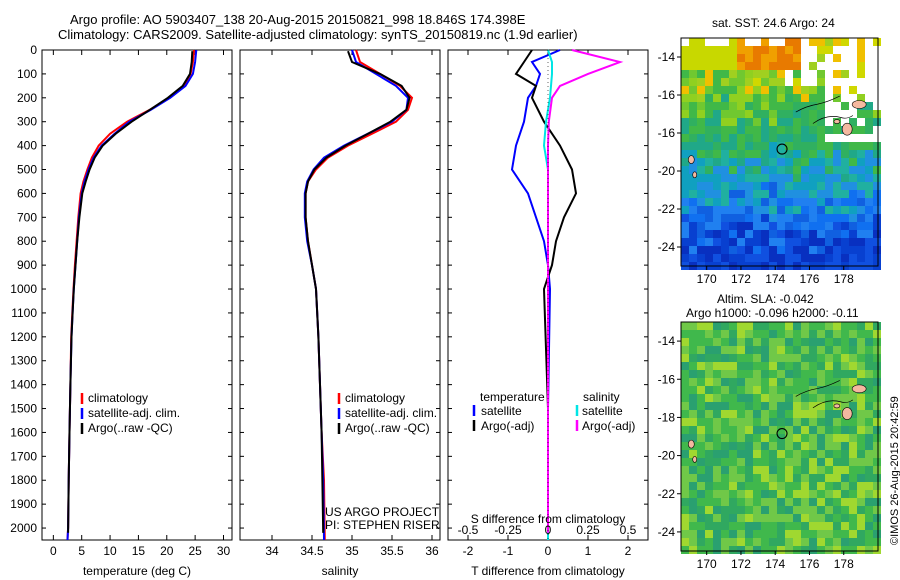 This screenshot has width=900, height=580. I want to click on x-tick-label: 10, so click(110, 551).